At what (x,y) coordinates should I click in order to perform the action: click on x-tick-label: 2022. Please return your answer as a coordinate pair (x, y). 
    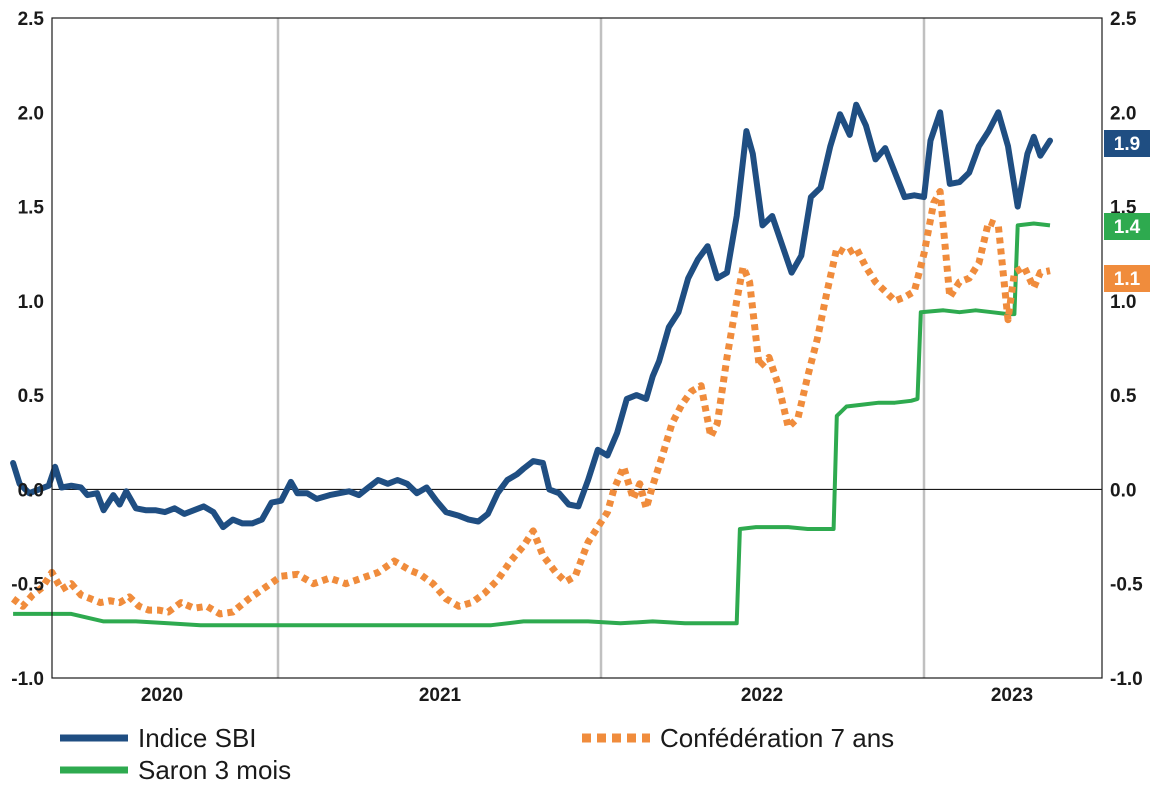
    Looking at the image, I should click on (762, 695).